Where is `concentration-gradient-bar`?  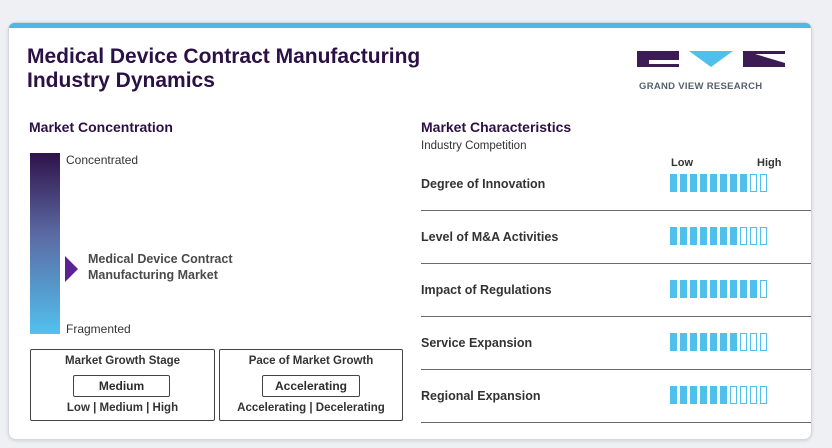
concentration-gradient-bar is located at coordinates (45, 243).